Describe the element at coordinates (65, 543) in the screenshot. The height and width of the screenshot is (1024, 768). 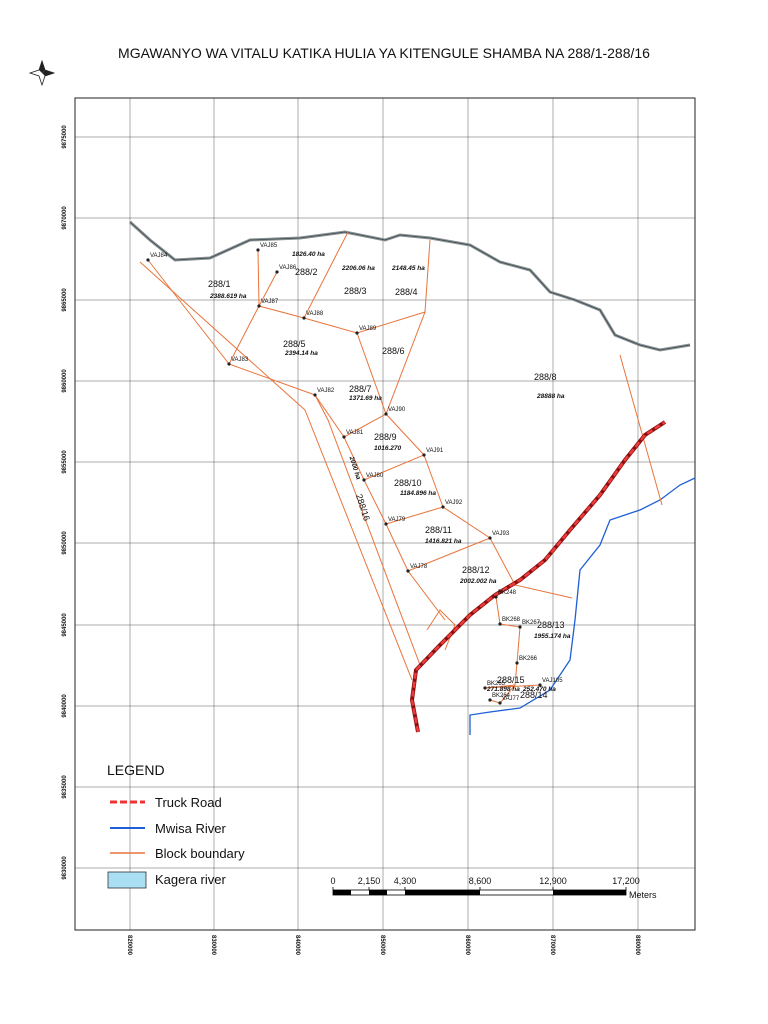
I see `grid-label: 9850000` at that location.